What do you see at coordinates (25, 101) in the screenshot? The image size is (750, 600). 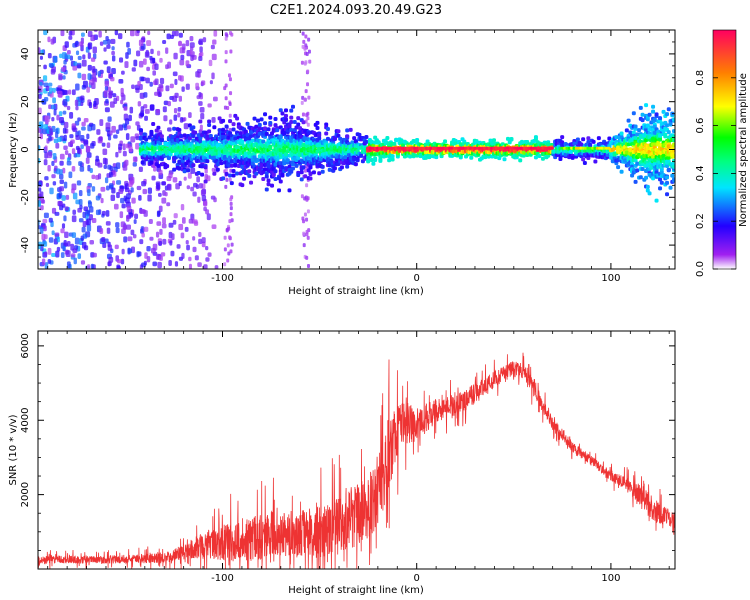 I see `spectrogram-y-tick-label: 20` at bounding box center [25, 101].